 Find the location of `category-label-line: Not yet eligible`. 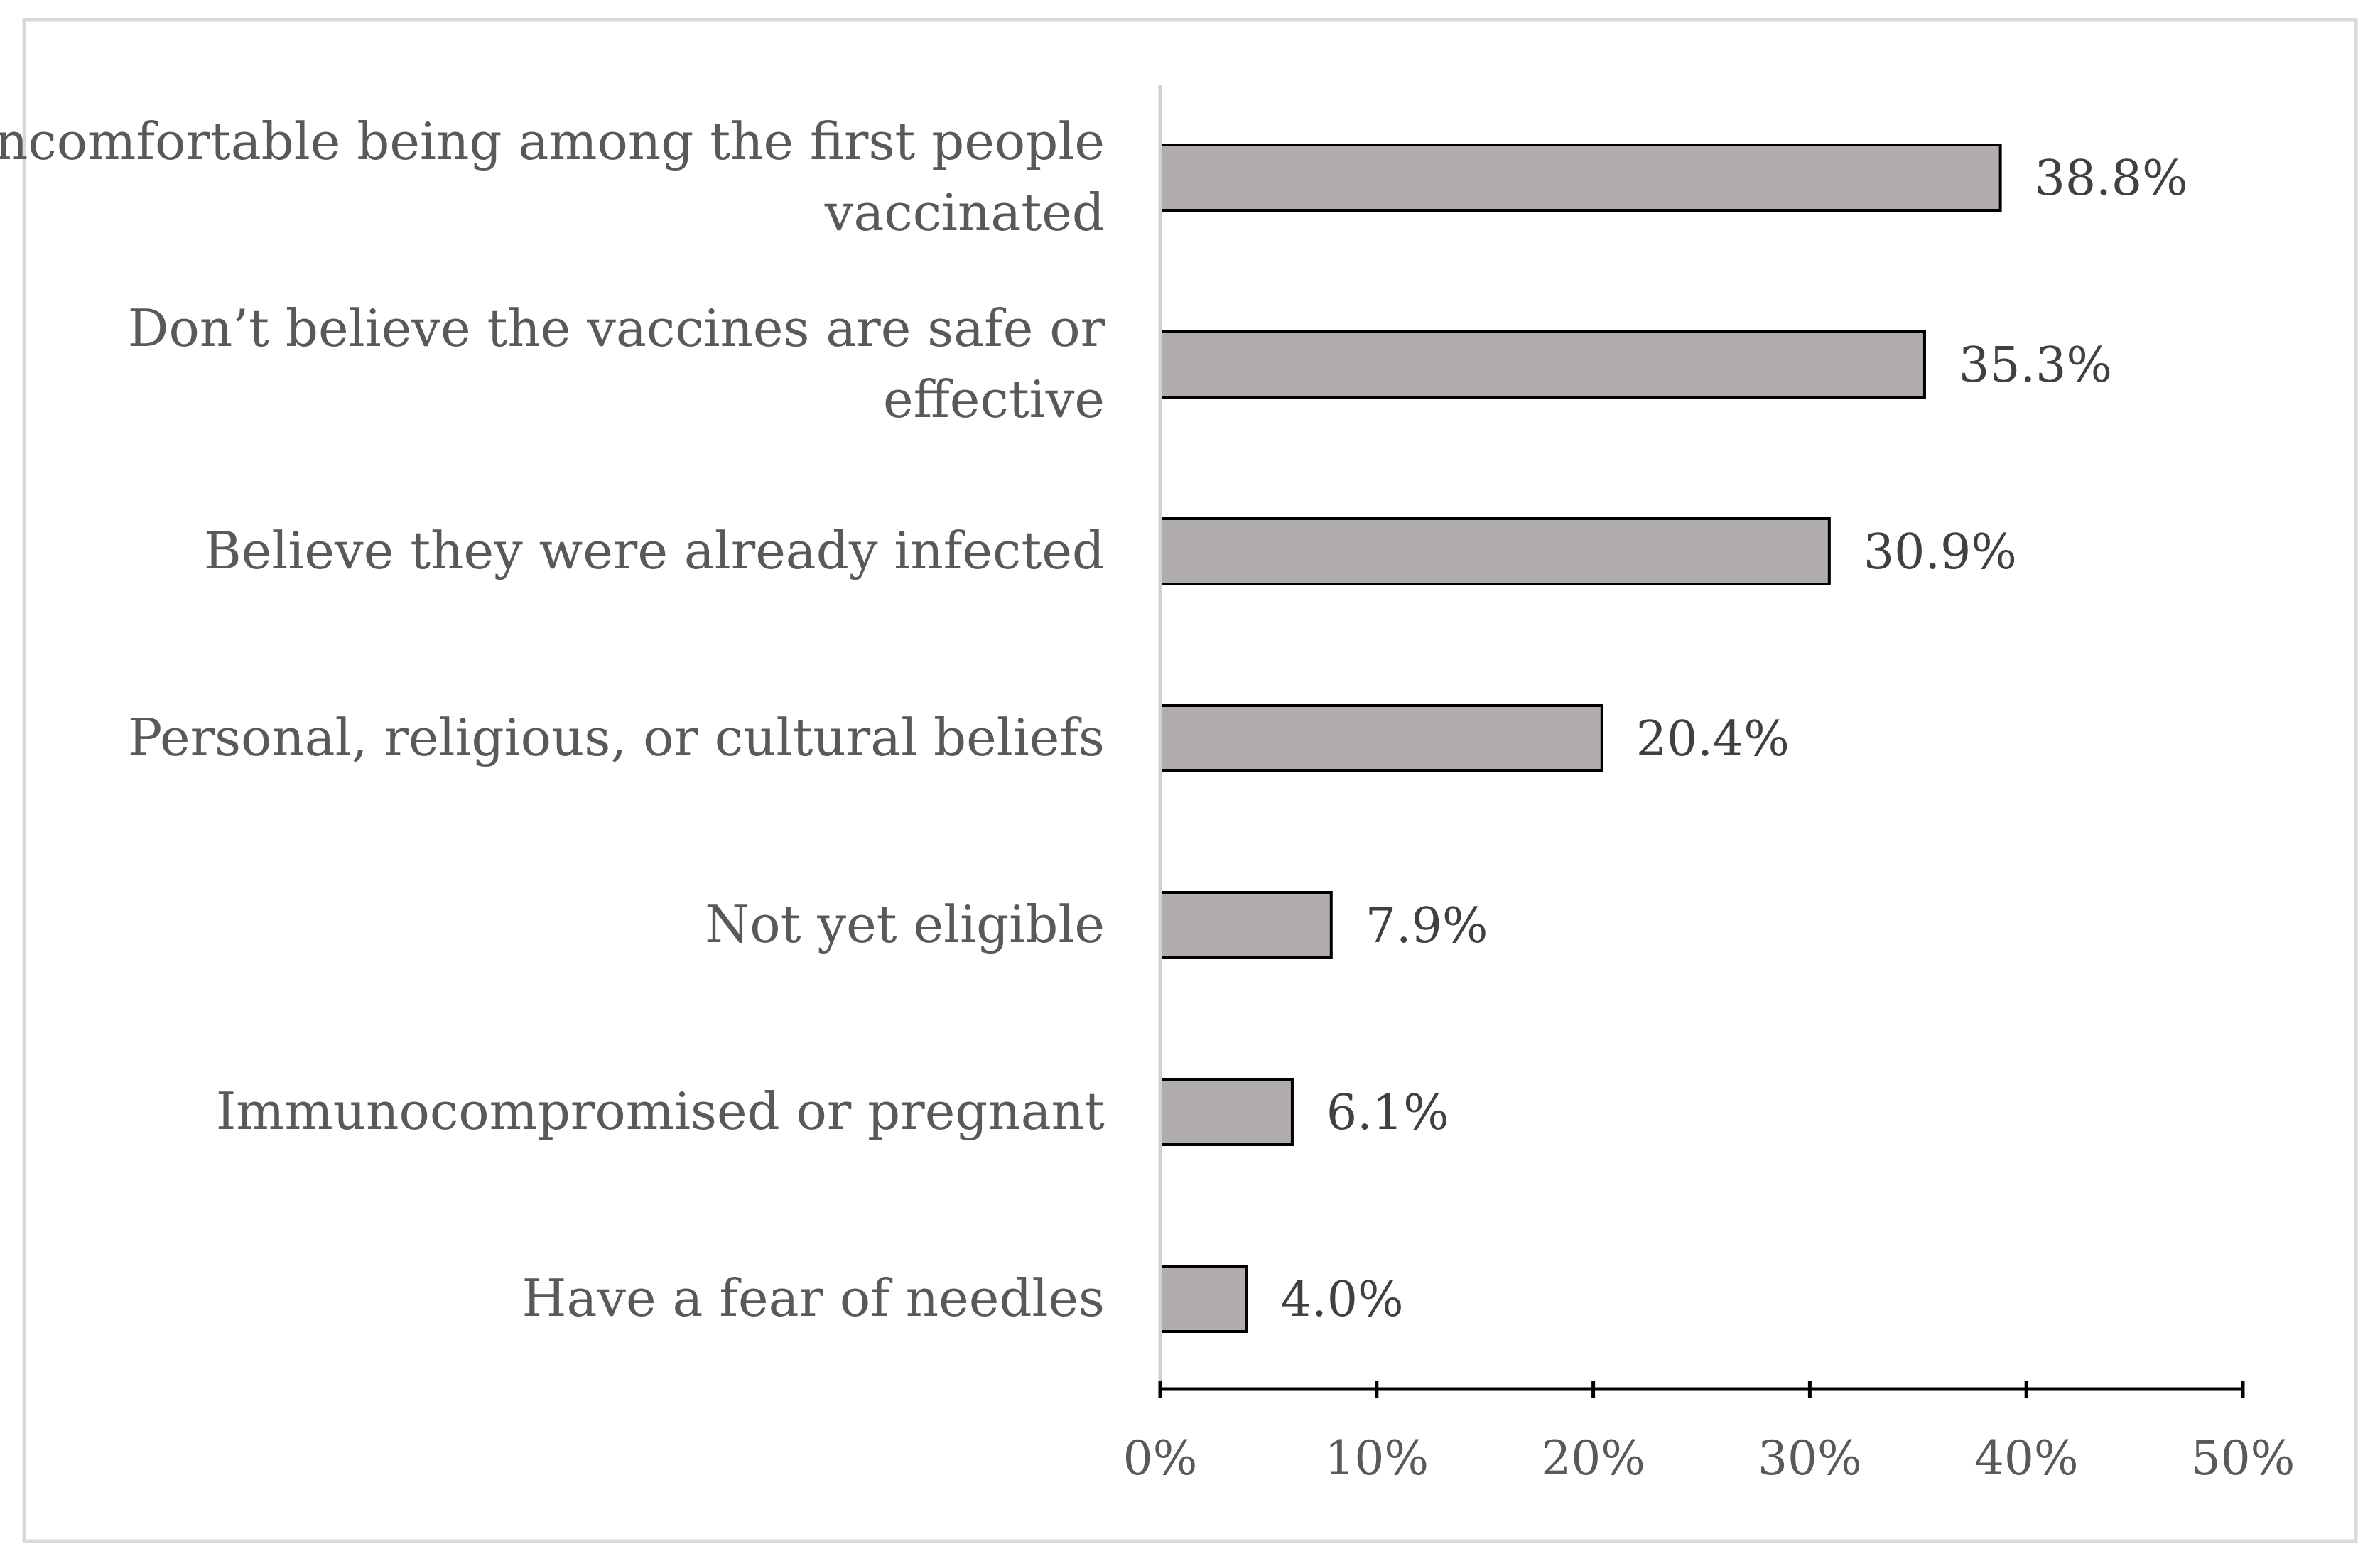

category-label-line: Not yet eligible is located at coordinates (905, 925).